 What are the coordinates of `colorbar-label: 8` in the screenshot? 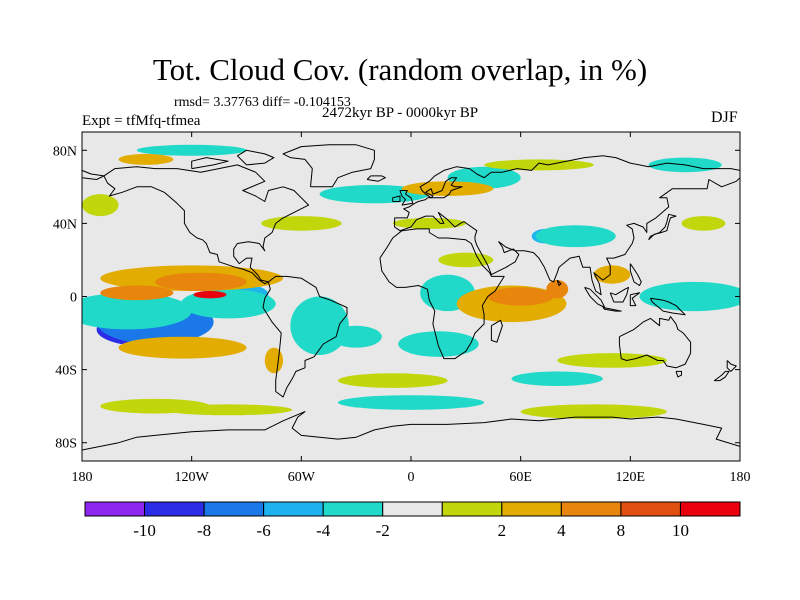 It's located at (621, 530).